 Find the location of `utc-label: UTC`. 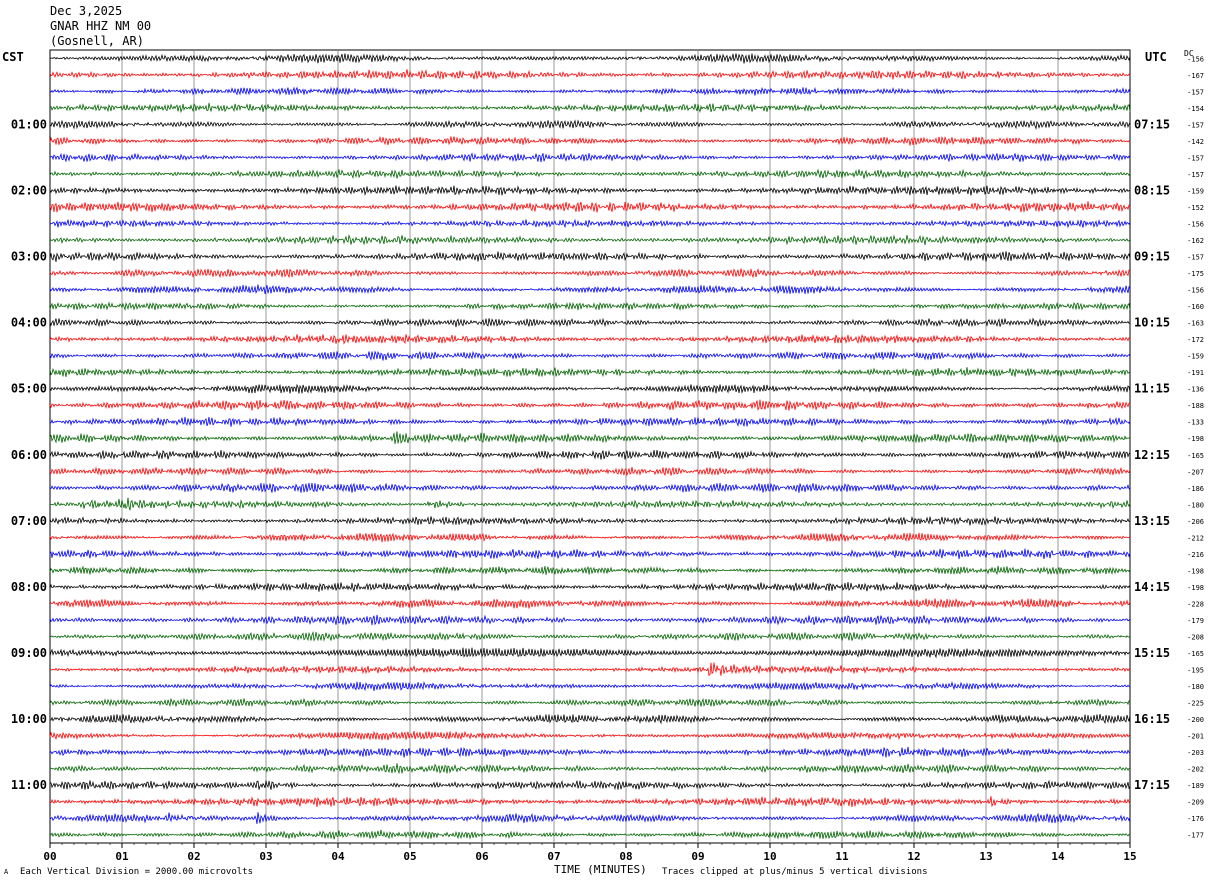

utc-label: UTC is located at coordinates (1156, 57).